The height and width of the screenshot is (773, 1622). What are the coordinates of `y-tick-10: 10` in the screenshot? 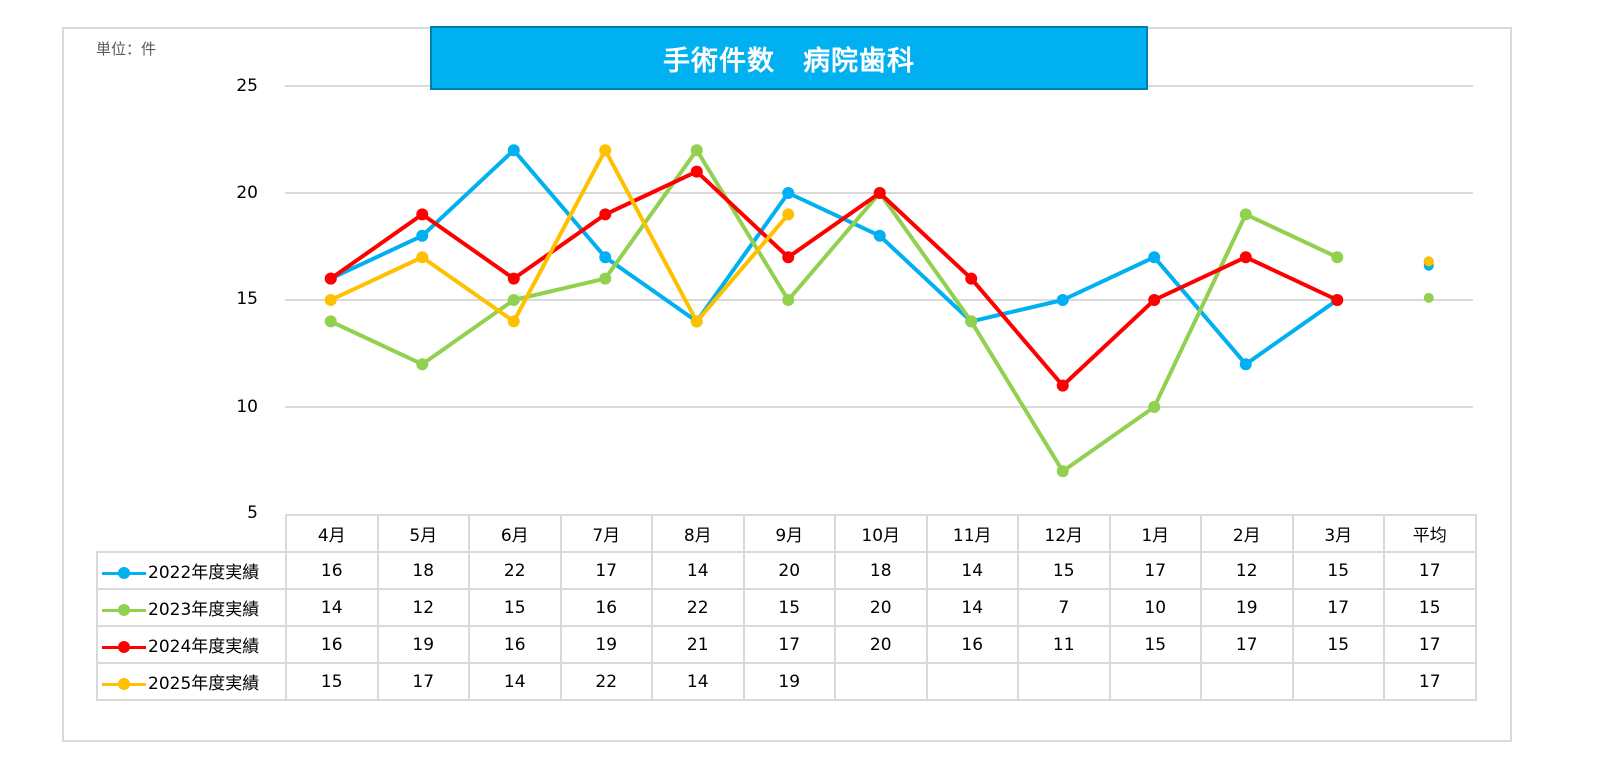 It's located at (247, 407).